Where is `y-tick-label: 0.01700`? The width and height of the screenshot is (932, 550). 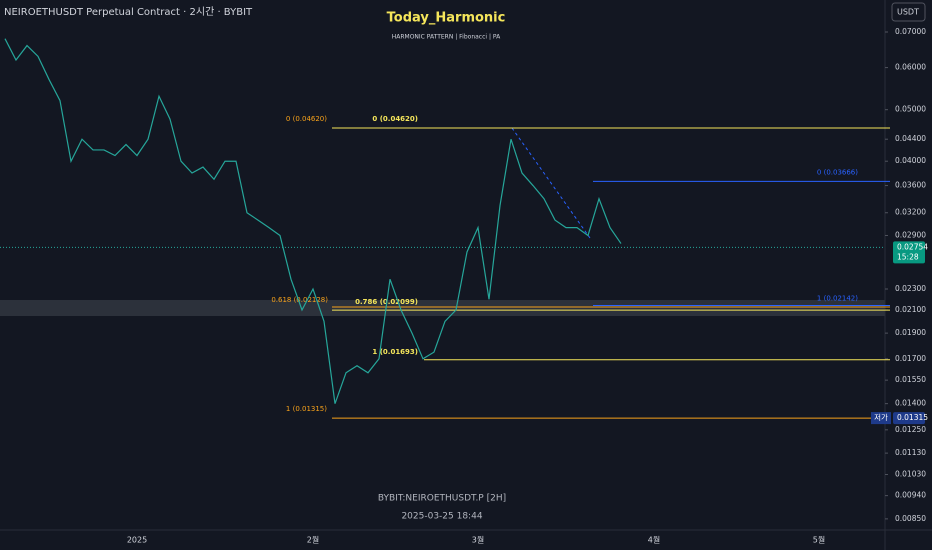
y-tick-label: 0.01700 is located at coordinates (910, 358).